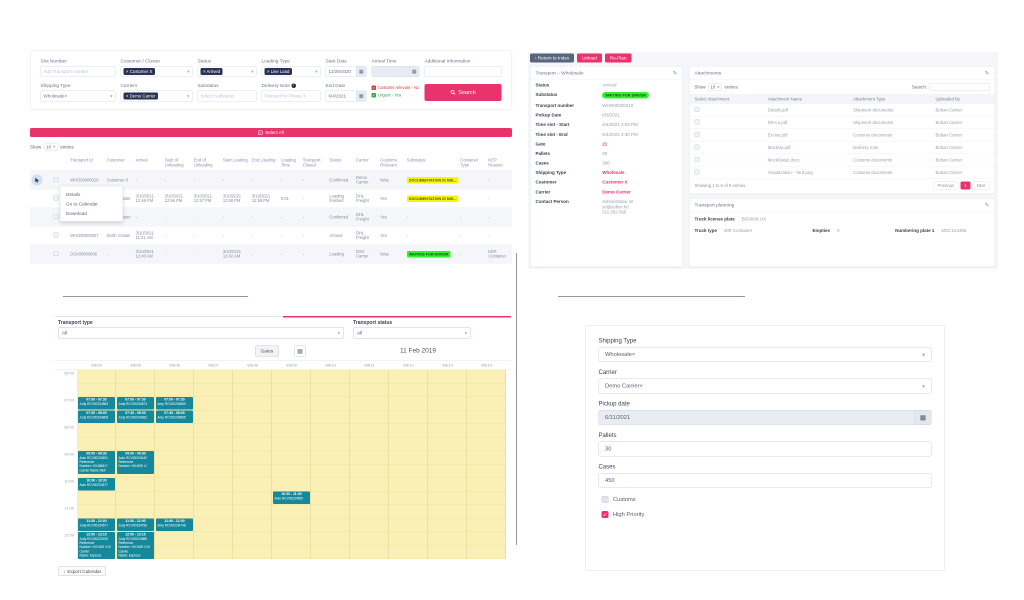 This screenshot has width=1024, height=600. Describe the element at coordinates (135, 403) in the screenshot. I see `calendar-event: 07:00 - 07:30 Jody RCV00234873` at that location.